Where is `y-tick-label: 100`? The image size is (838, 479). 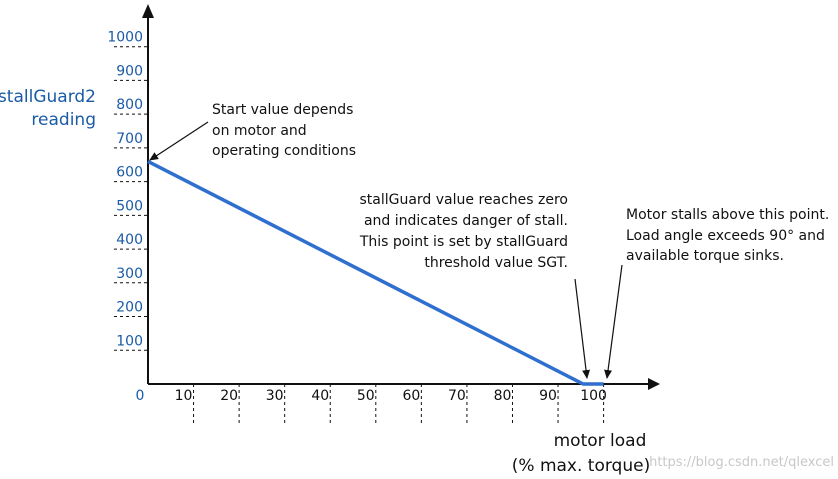
y-tick-label: 100 is located at coordinates (129, 341).